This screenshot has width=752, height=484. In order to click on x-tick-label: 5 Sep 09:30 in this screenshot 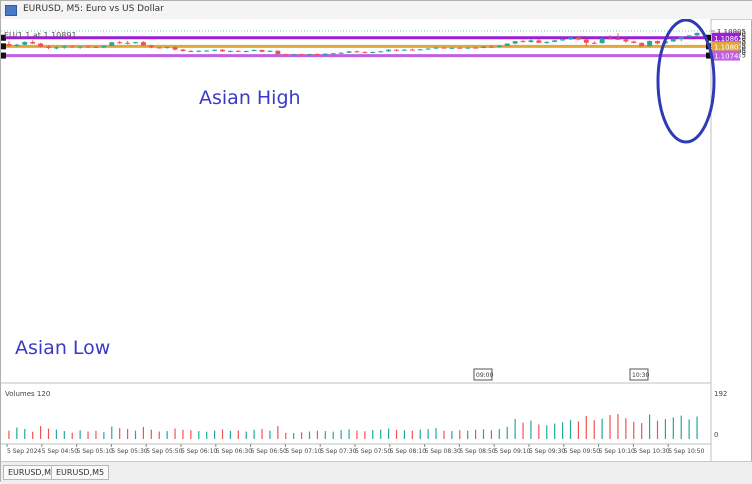, I will do `click(547, 451)`.